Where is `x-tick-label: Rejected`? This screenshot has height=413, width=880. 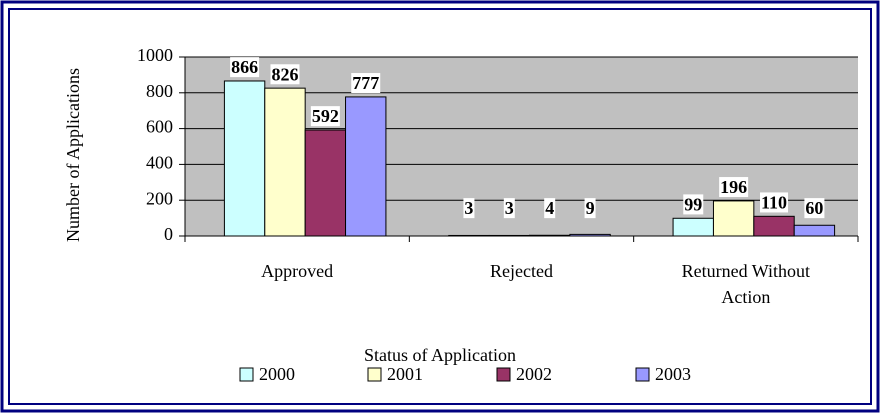
x-tick-label: Rejected is located at coordinates (521, 271).